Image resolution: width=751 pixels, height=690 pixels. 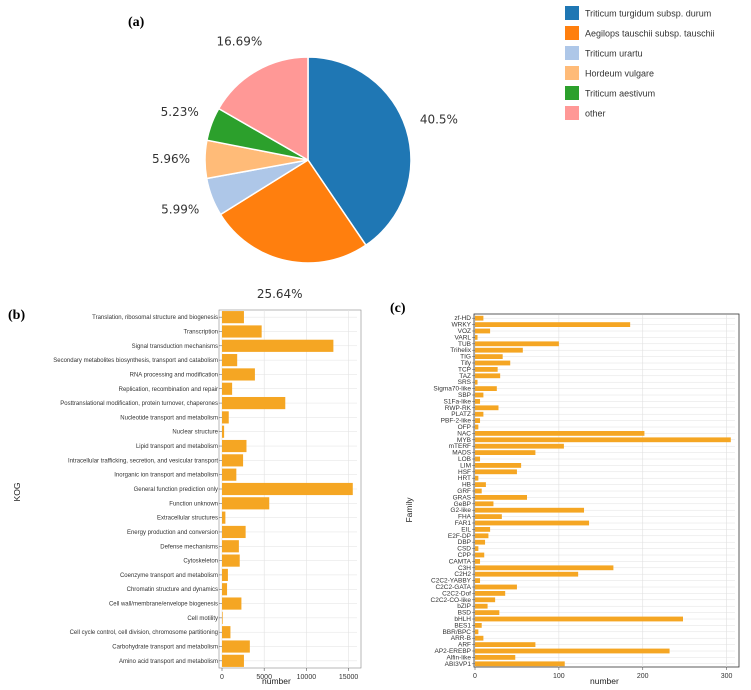 What do you see at coordinates (464, 459) in the screenshot?
I see `category-label: LOB` at bounding box center [464, 459].